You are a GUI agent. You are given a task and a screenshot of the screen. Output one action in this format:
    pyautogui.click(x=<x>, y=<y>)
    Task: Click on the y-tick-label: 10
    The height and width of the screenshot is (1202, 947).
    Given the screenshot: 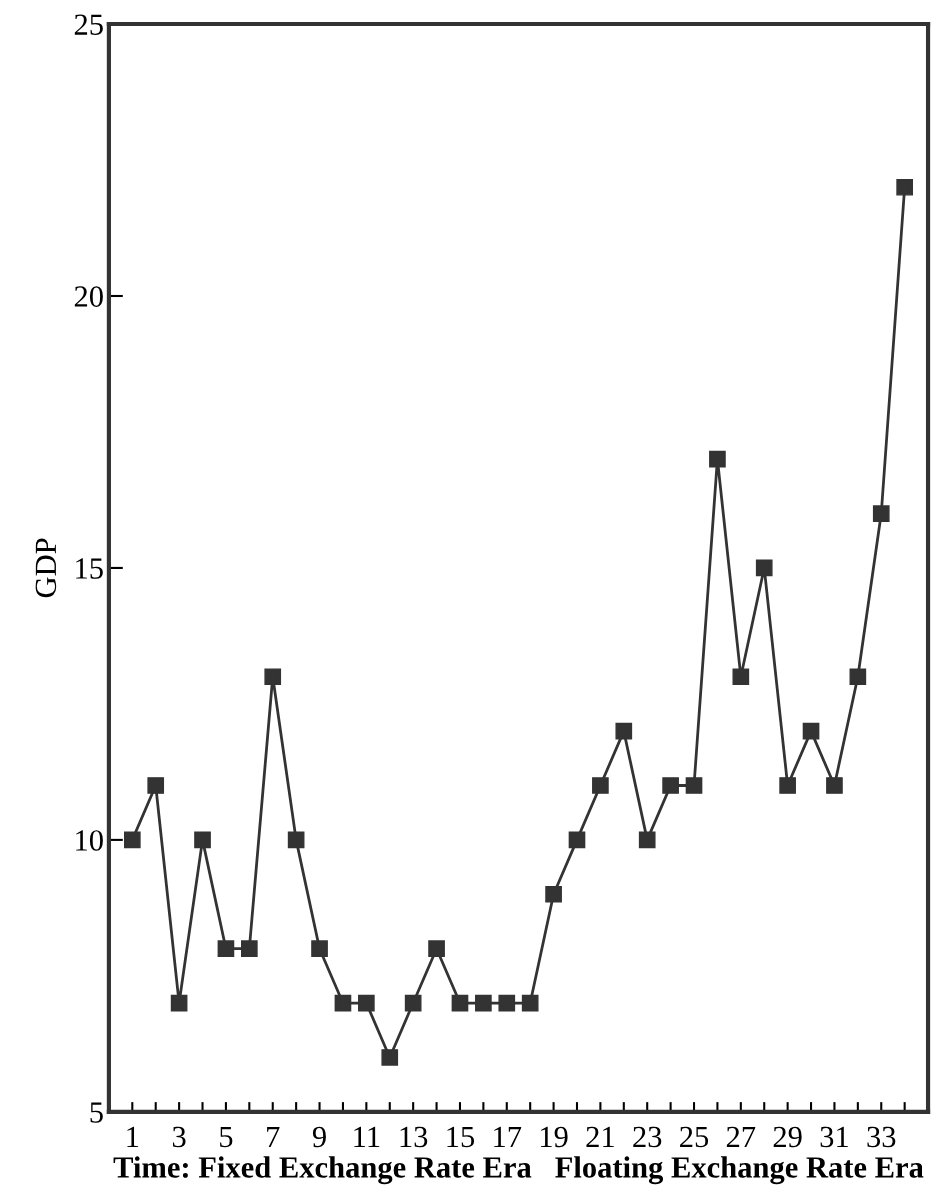 What is the action you would take?
    pyautogui.click(x=89, y=840)
    